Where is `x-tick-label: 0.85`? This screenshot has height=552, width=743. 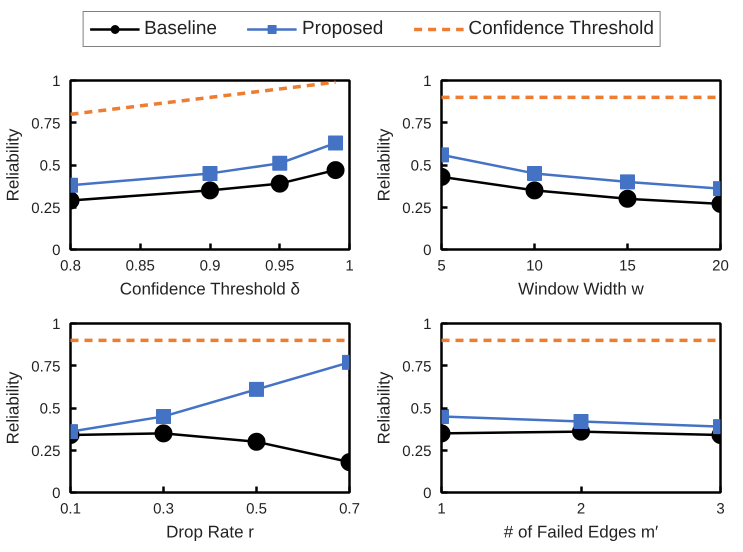 x-tick-label: 0.85 is located at coordinates (140, 266).